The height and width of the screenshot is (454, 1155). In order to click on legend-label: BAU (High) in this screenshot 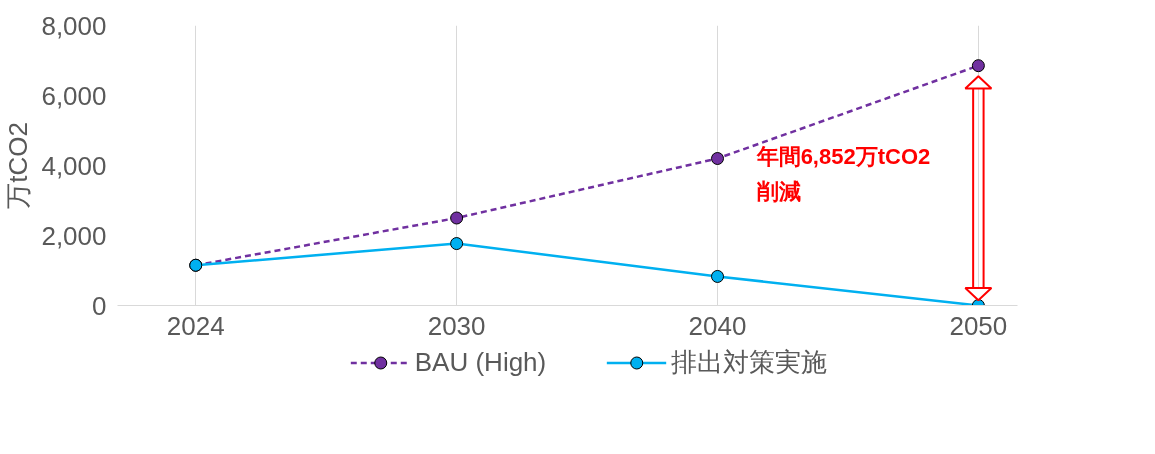, I will do `click(480, 362)`.